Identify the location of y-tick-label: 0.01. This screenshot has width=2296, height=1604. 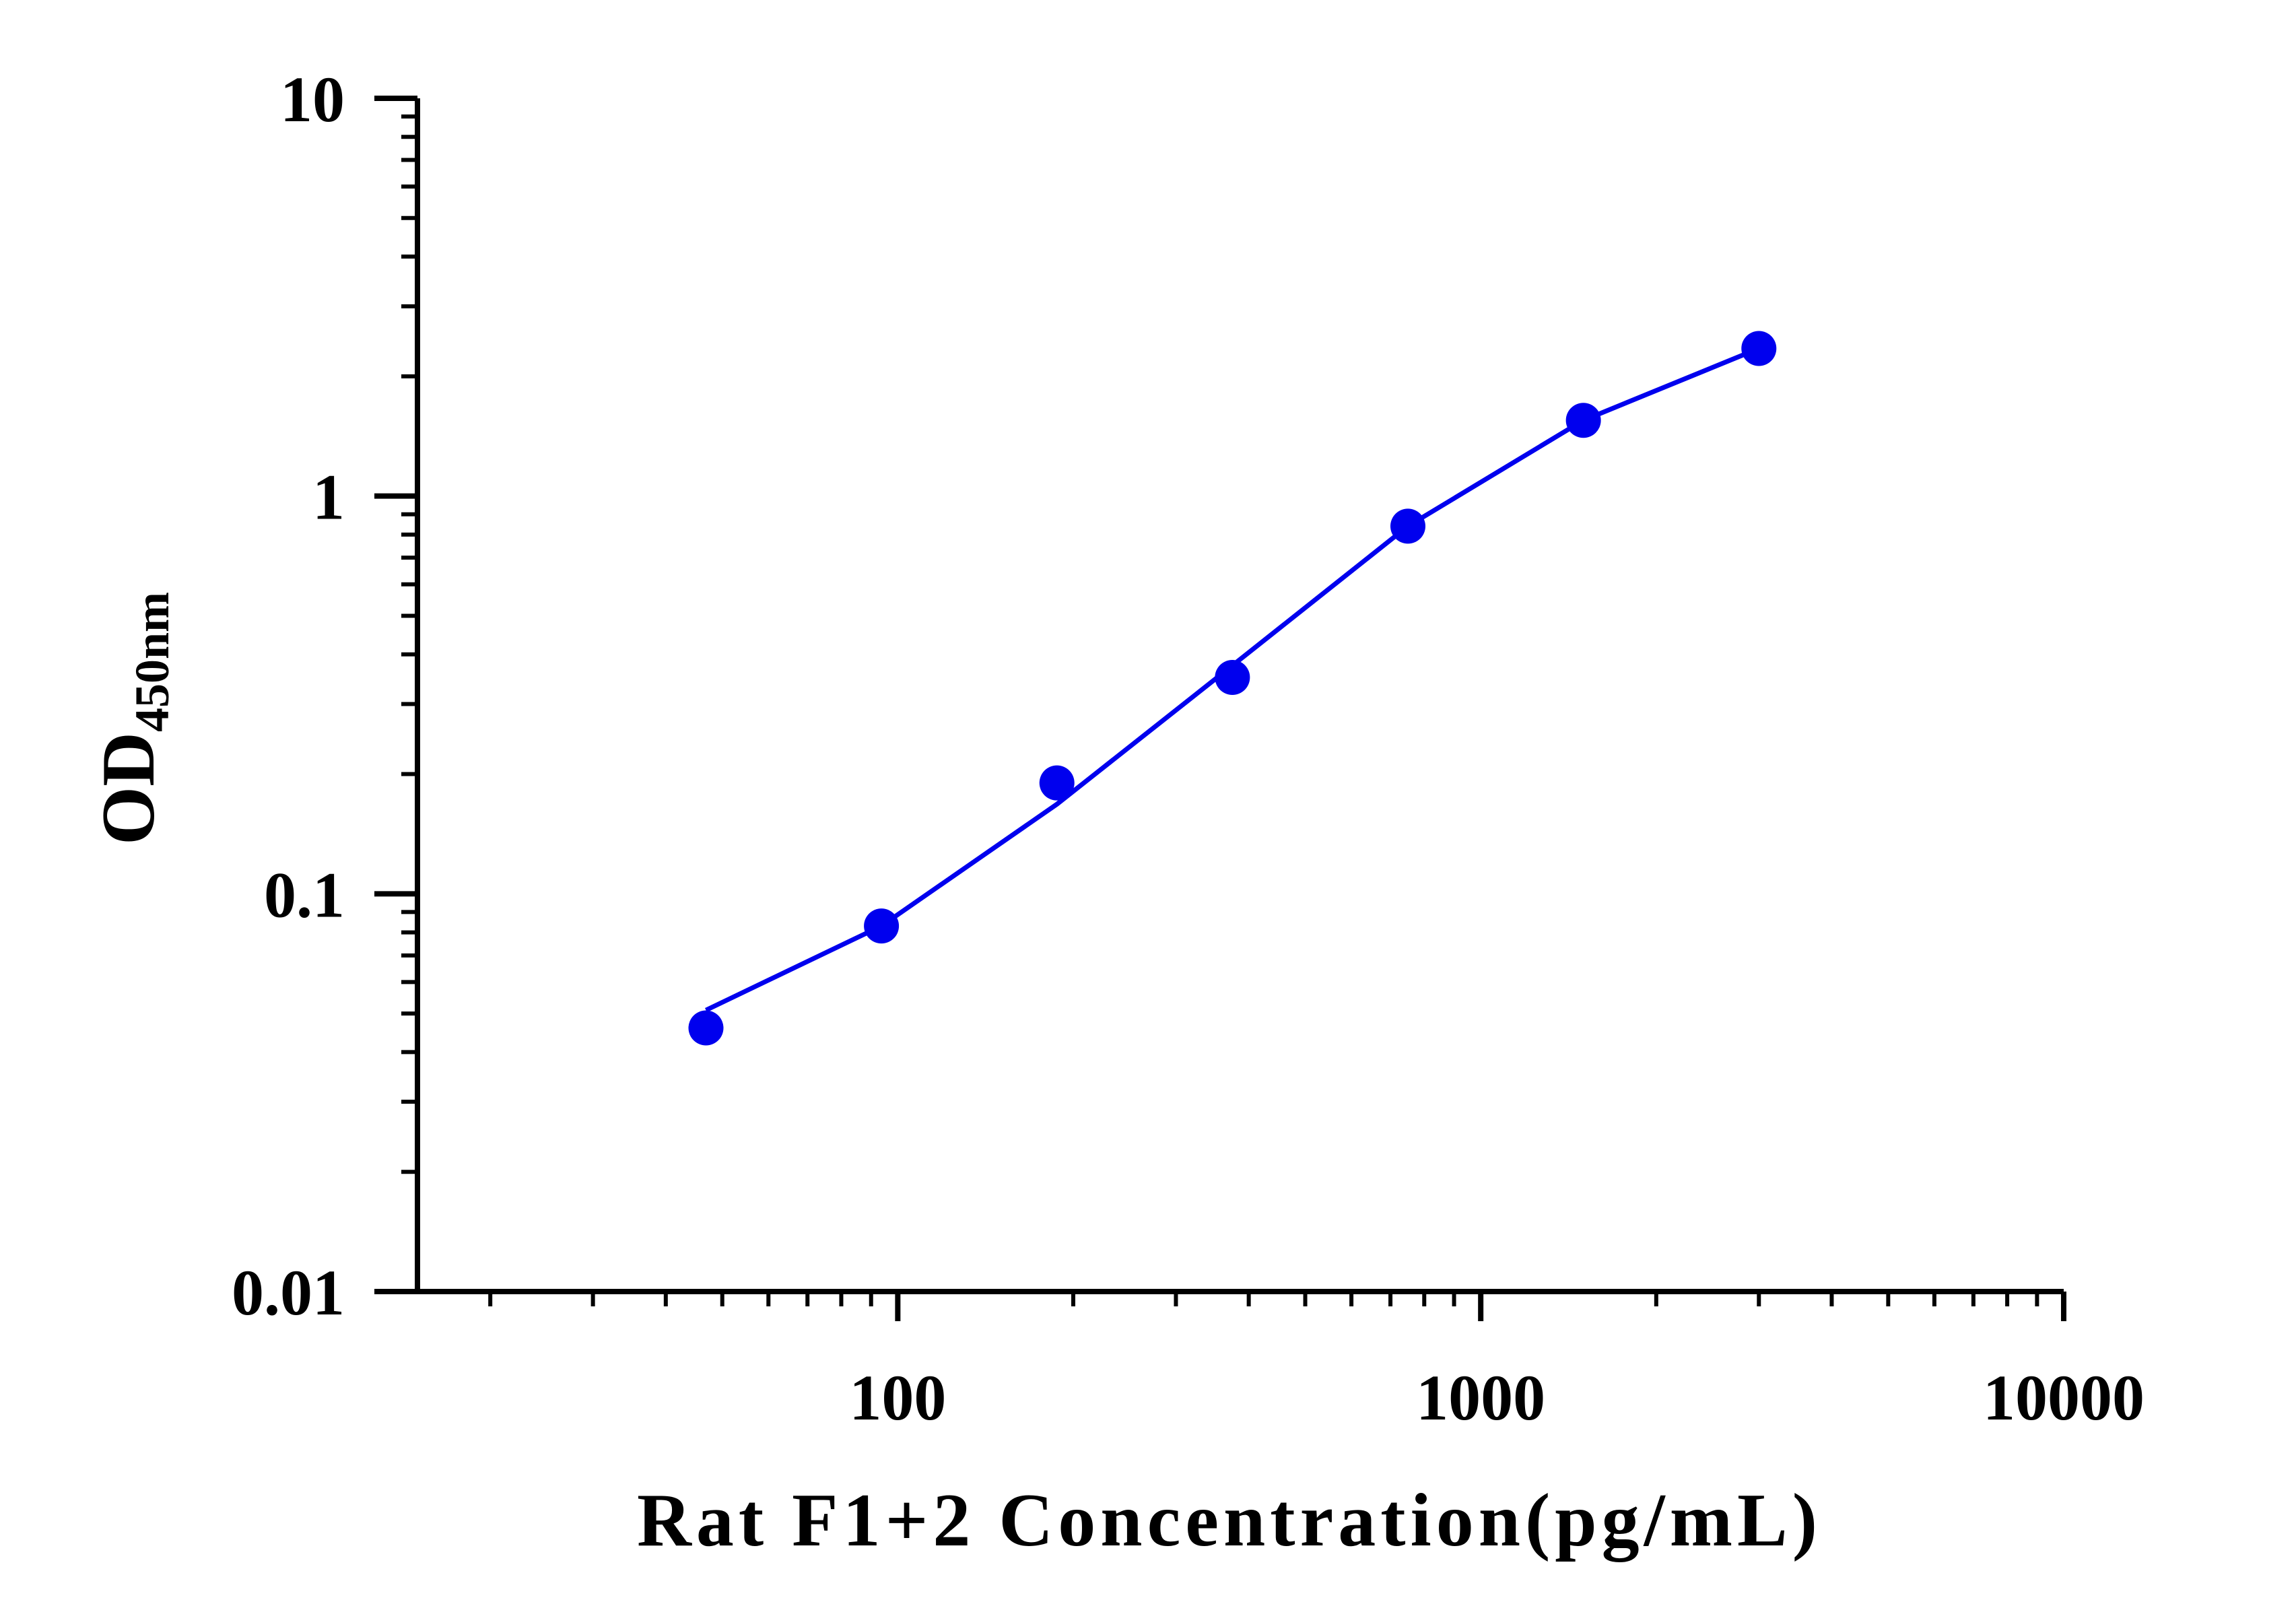
(288, 1293).